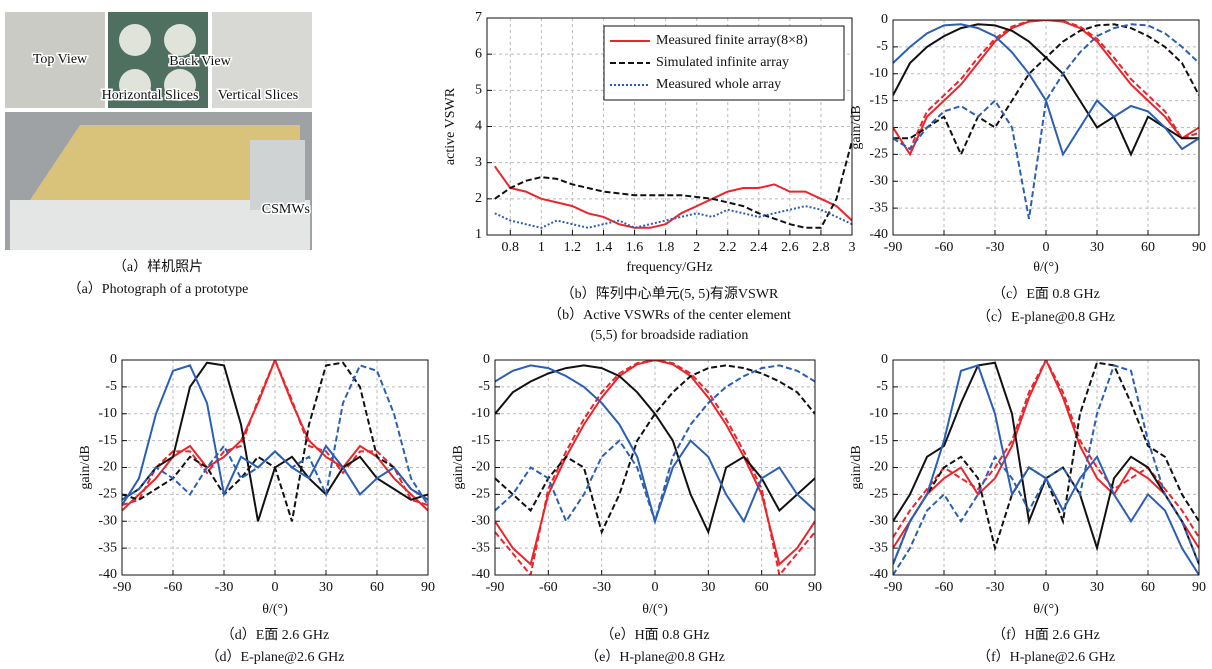 Image resolution: width=1212 pixels, height=669 pixels. What do you see at coordinates (654, 635) in the screenshot?
I see `caption: （e）H面 0.8 GHz` at bounding box center [654, 635].